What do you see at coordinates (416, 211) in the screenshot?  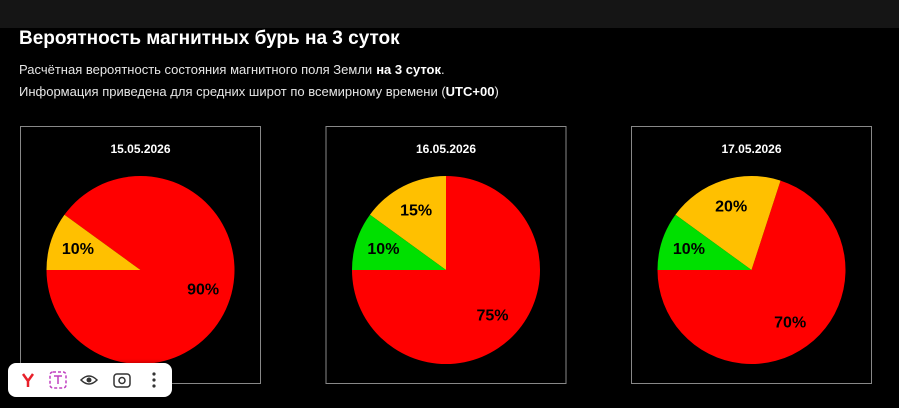 I see `slice-label: 15%` at bounding box center [416, 211].